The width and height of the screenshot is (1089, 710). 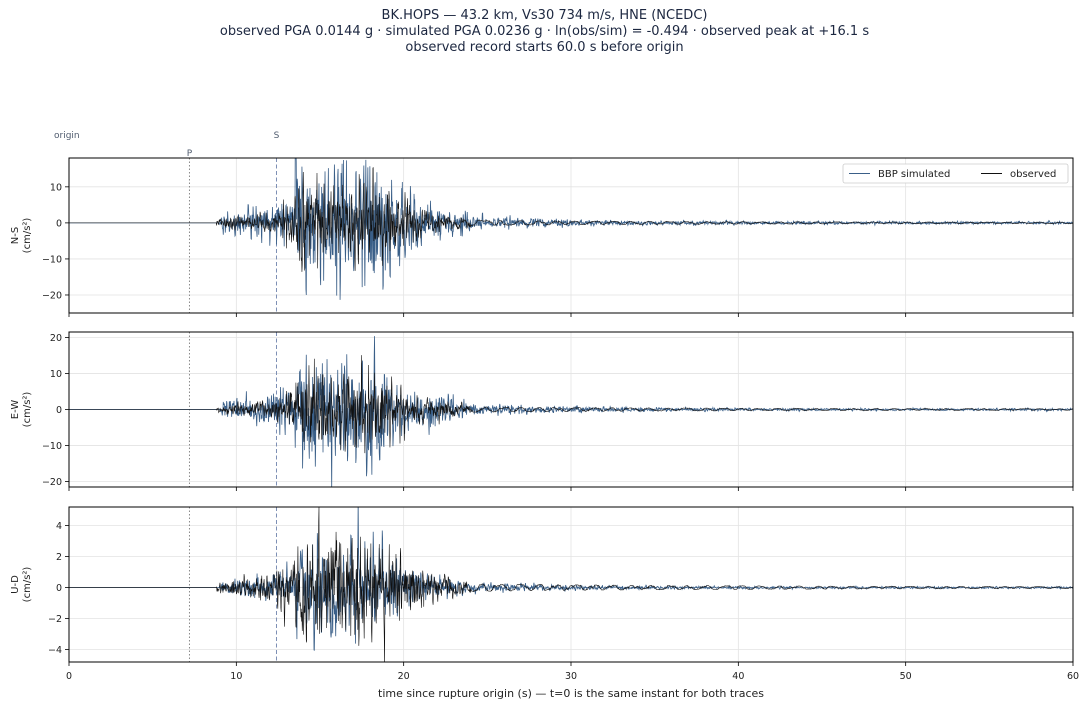 I want to click on x-tick-label: 60, so click(x=1073, y=676).